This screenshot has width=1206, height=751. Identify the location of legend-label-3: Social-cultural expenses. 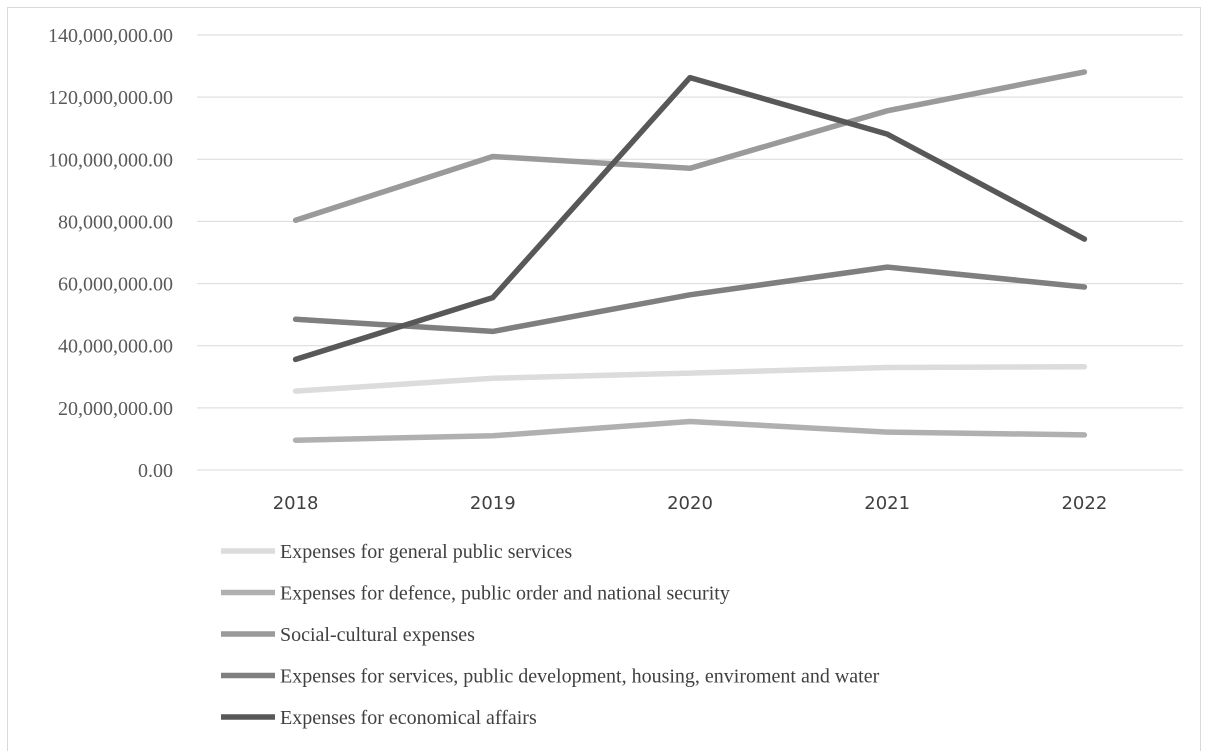
(377, 635).